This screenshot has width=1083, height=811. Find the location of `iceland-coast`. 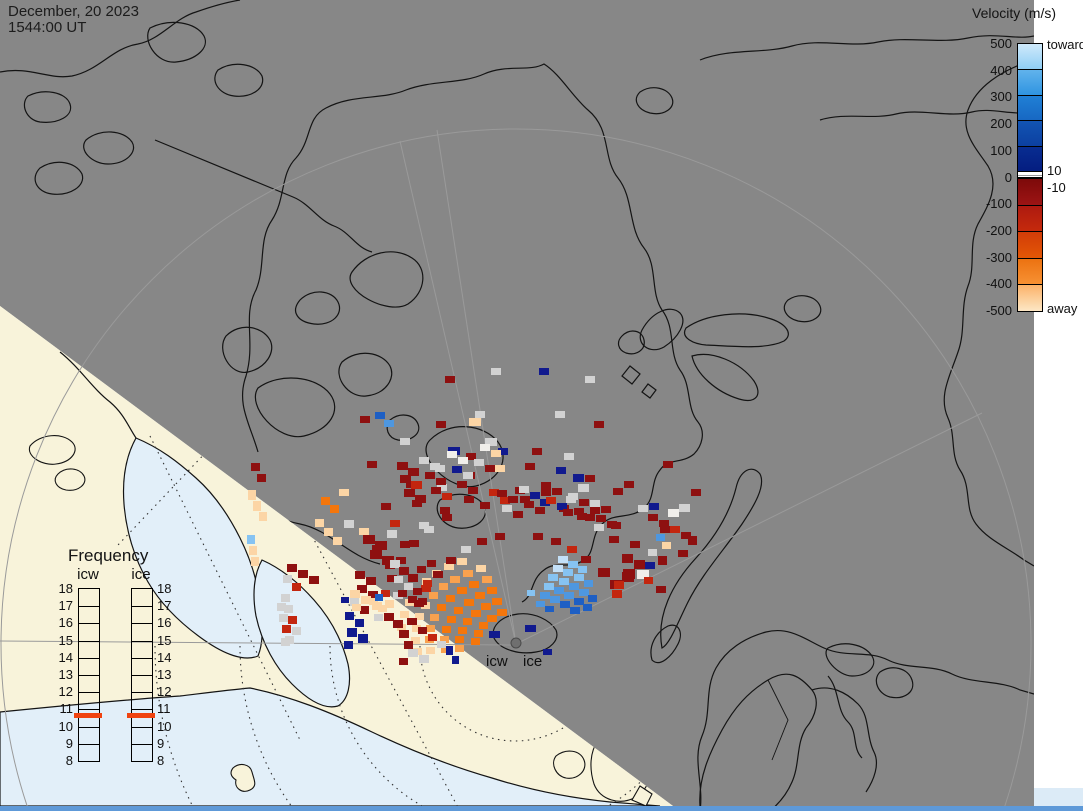

iceland-coast is located at coordinates (525, 633).